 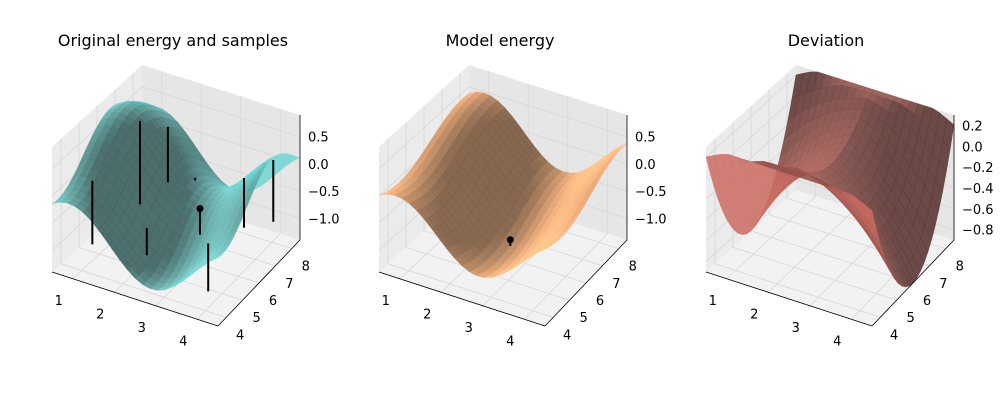 What do you see at coordinates (972, 126) in the screenshot?
I see `z-tick-label: 0.2` at bounding box center [972, 126].